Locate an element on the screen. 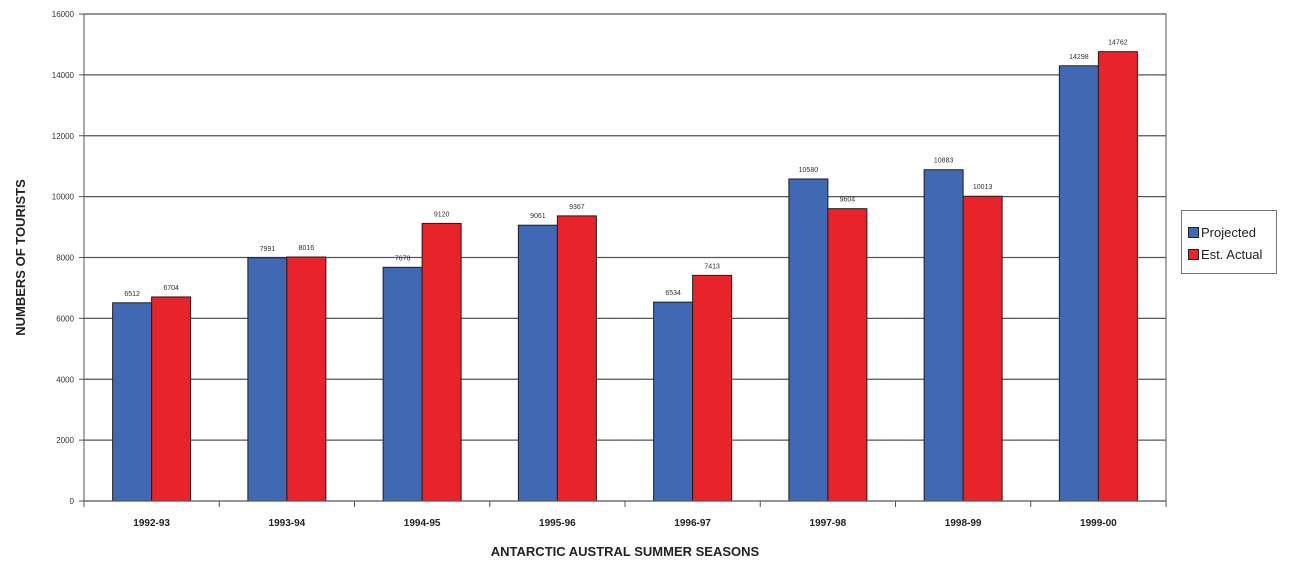 Image resolution: width=1291 pixels, height=565 pixels. bar-value-label: 6512 is located at coordinates (132, 294).